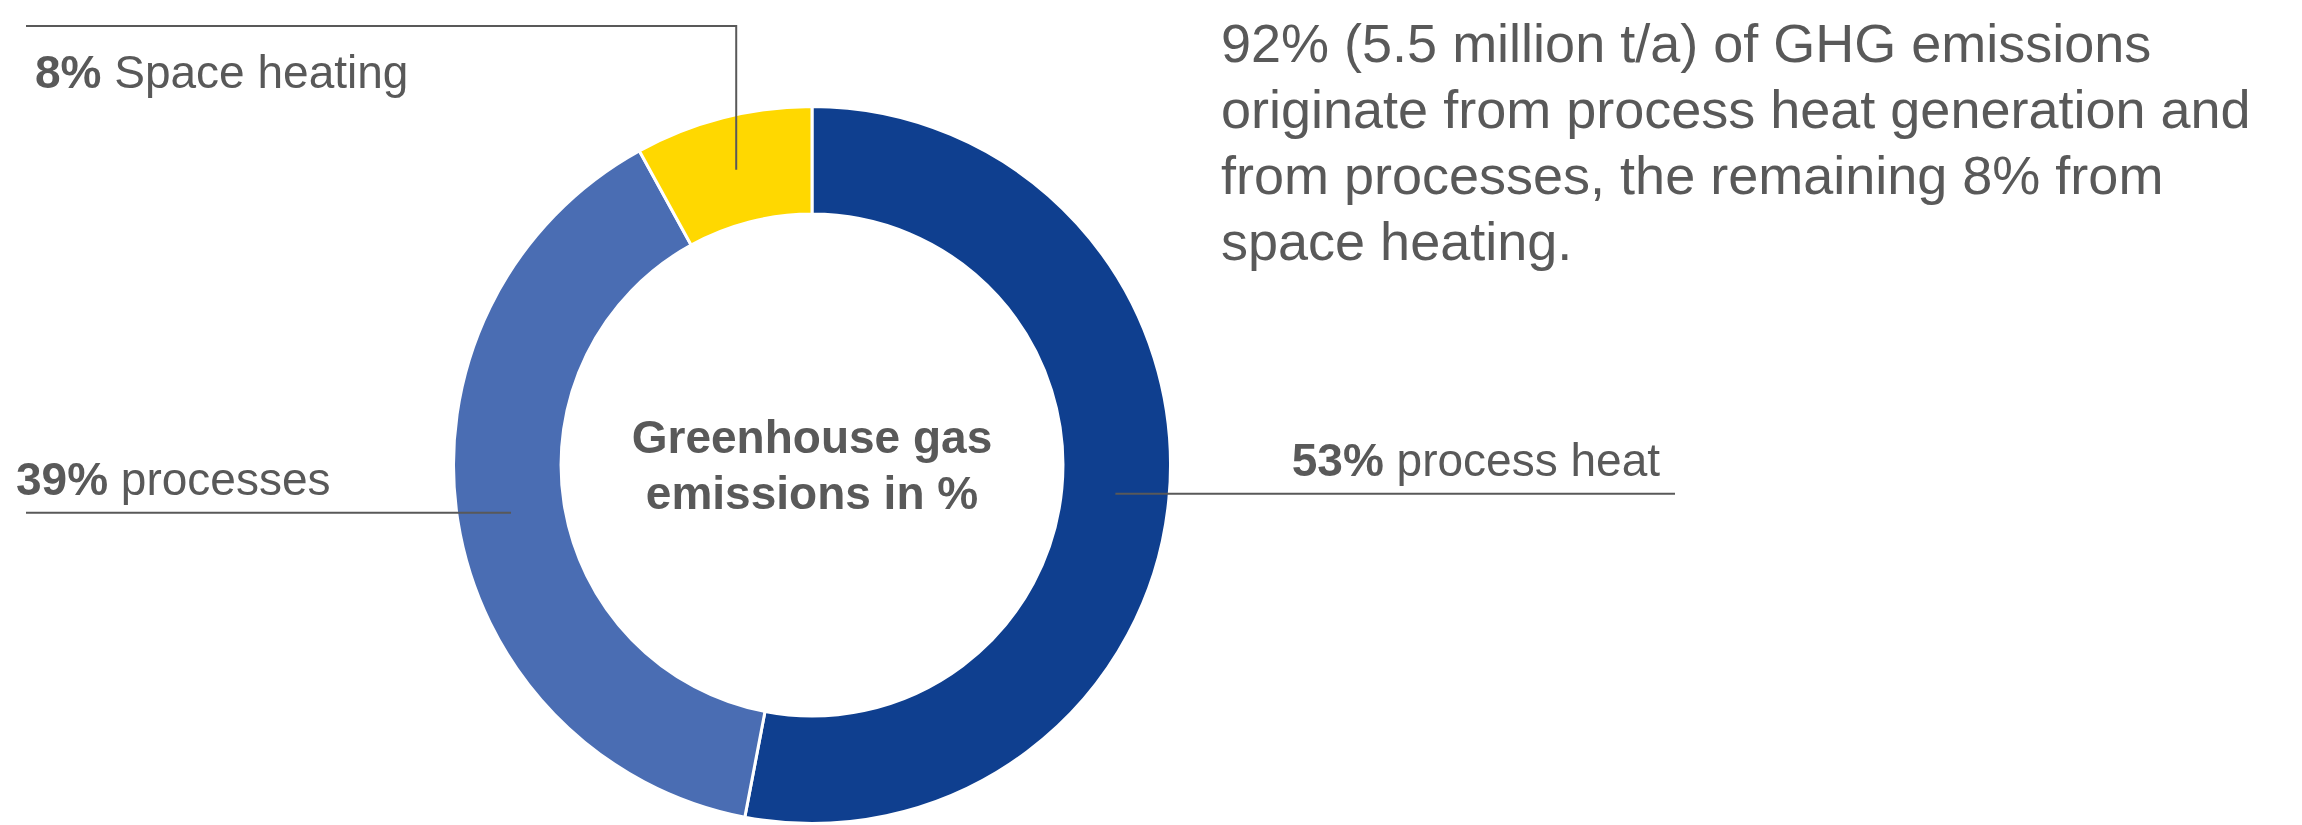 This screenshot has width=2302, height=825. What do you see at coordinates (255, 72) in the screenshot?
I see `slice-label: Space heating` at bounding box center [255, 72].